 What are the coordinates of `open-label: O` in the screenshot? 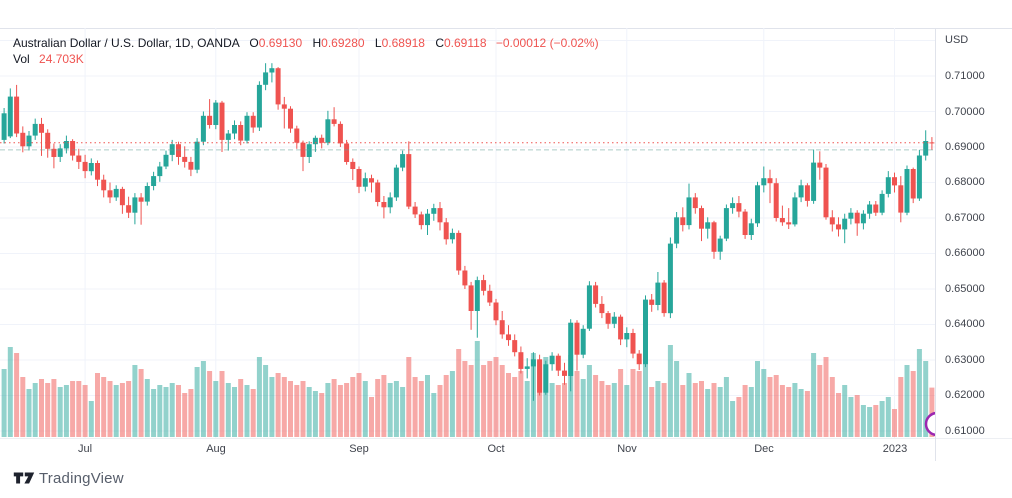 It's located at (254, 43).